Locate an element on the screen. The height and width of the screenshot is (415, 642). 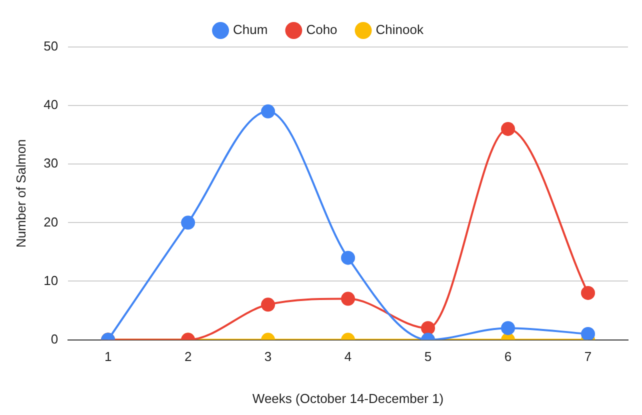
y-axis-title: Number of Salmon is located at coordinates (20, 193).